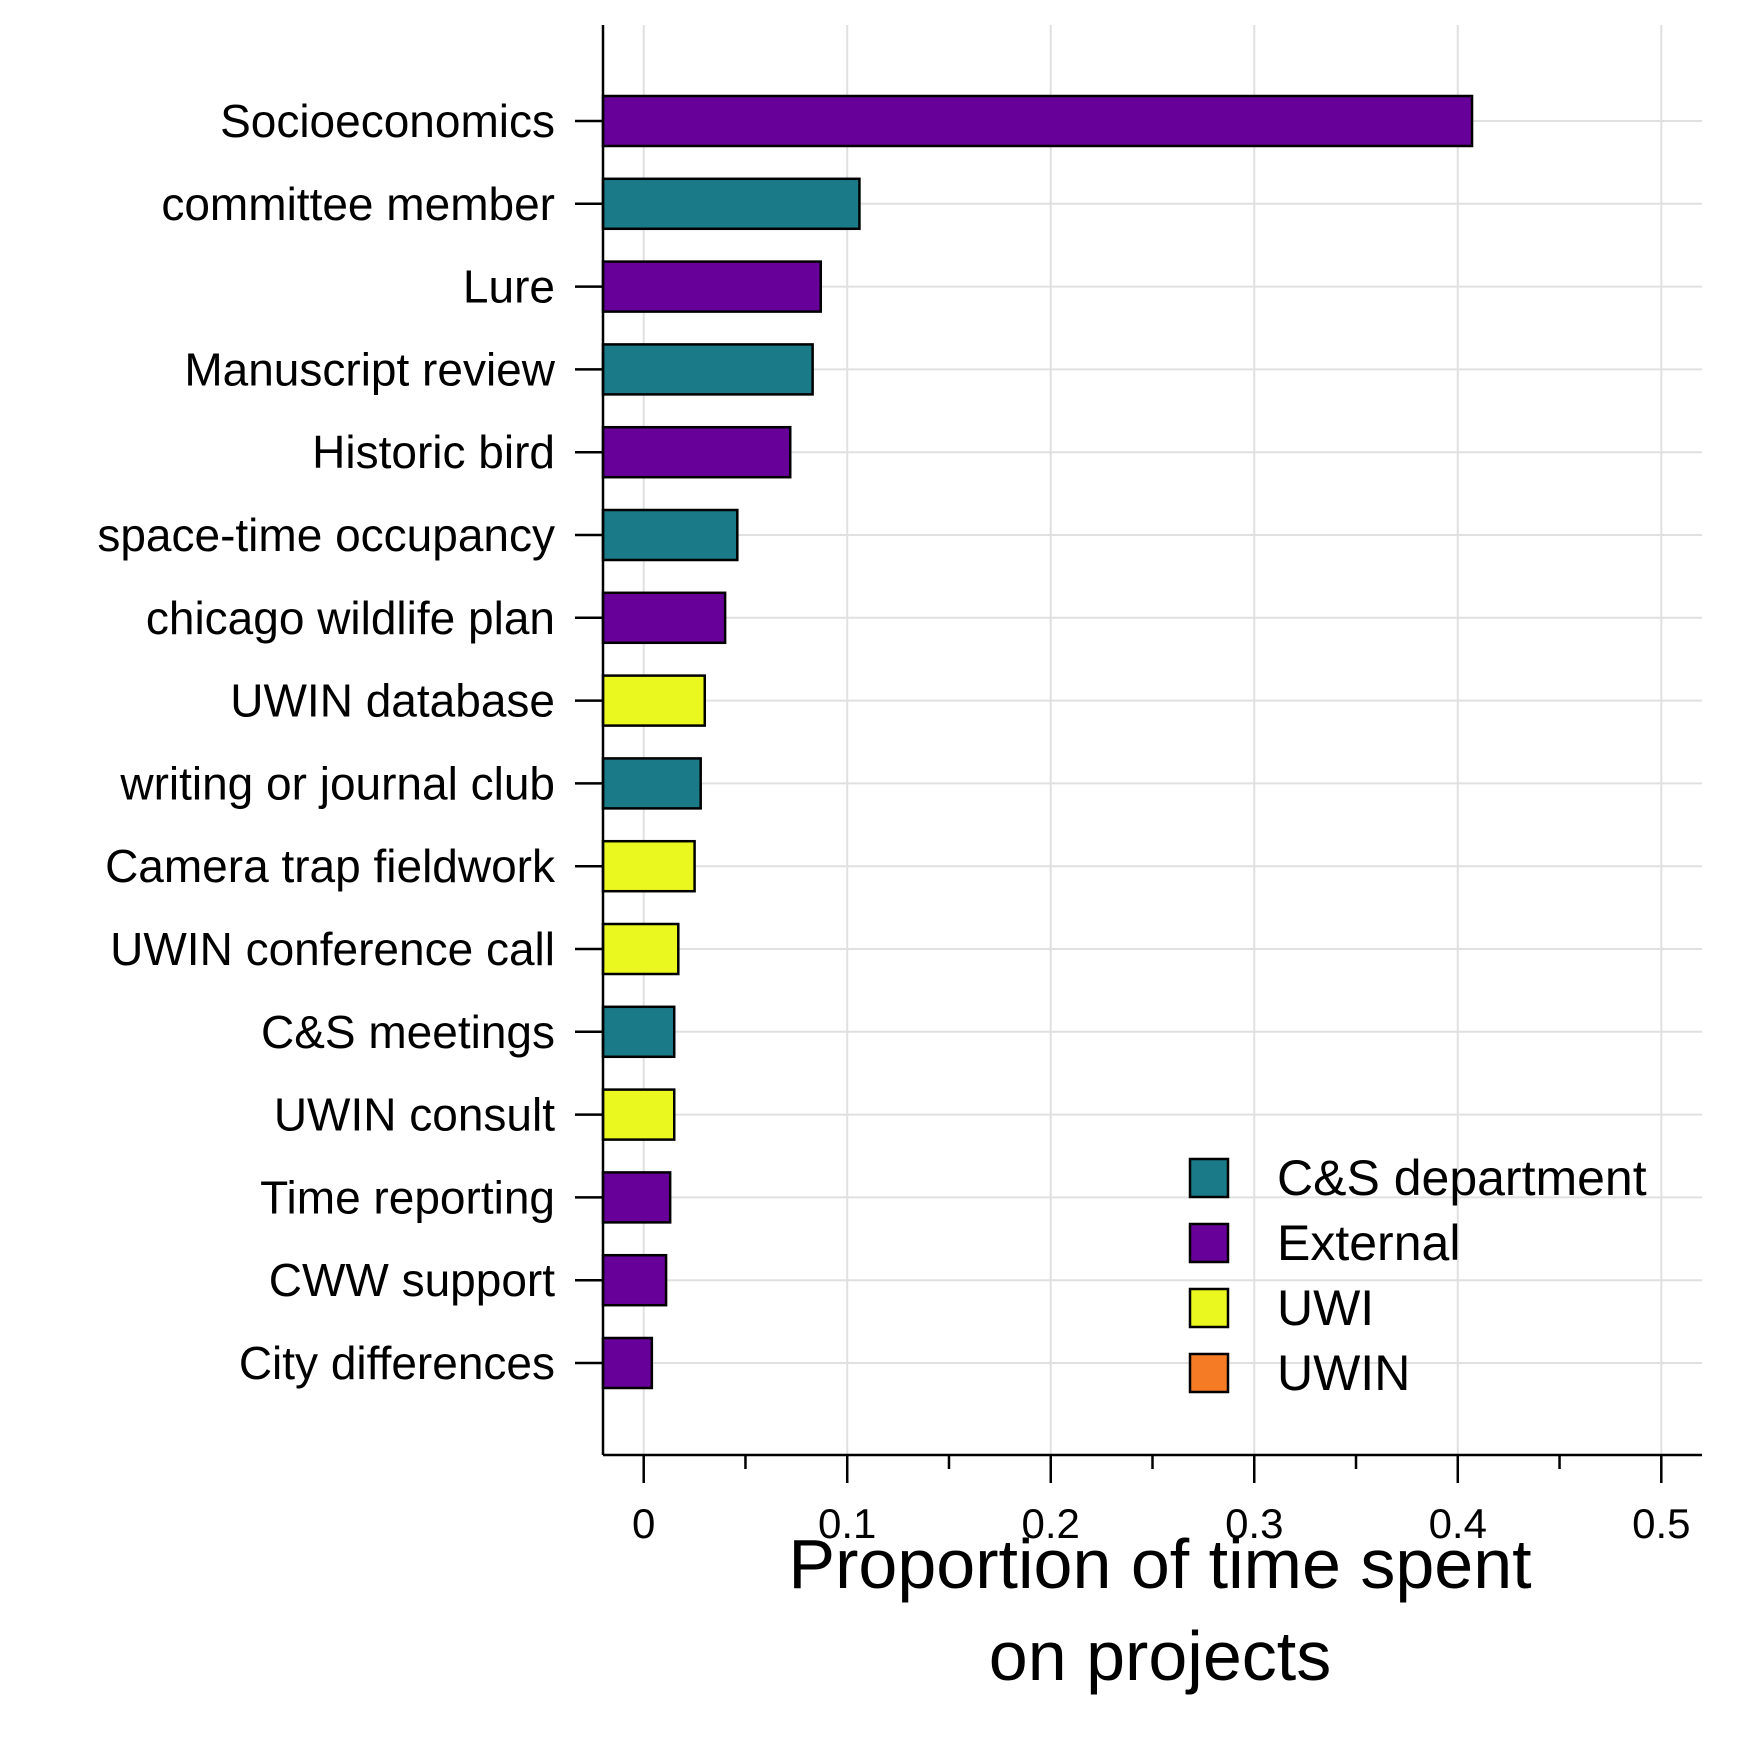 Image resolution: width=1750 pixels, height=1750 pixels. Describe the element at coordinates (1325, 1308) in the screenshot. I see `legend-label-2: UWI` at that location.